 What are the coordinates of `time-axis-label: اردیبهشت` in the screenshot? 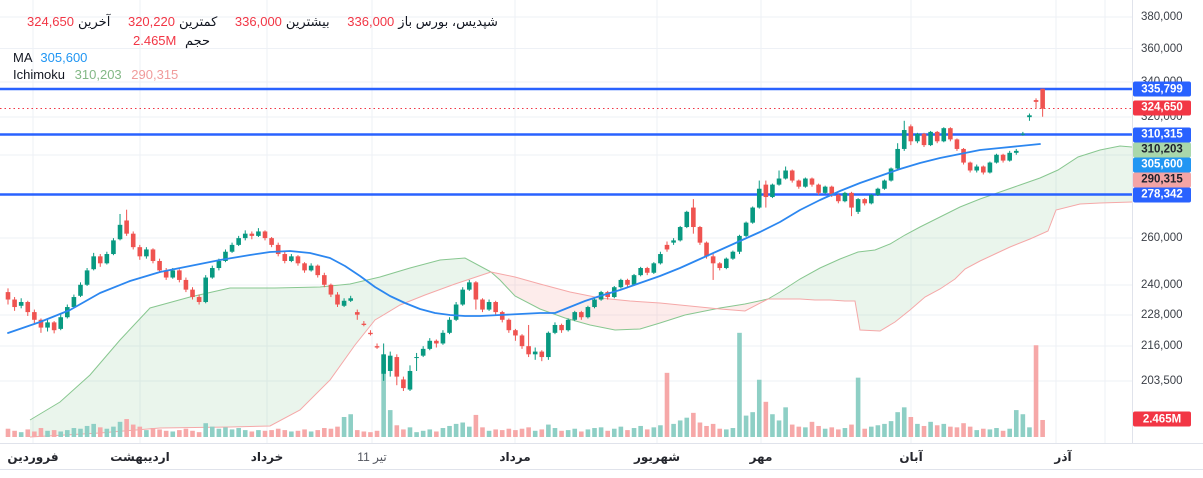 It's located at (140, 456).